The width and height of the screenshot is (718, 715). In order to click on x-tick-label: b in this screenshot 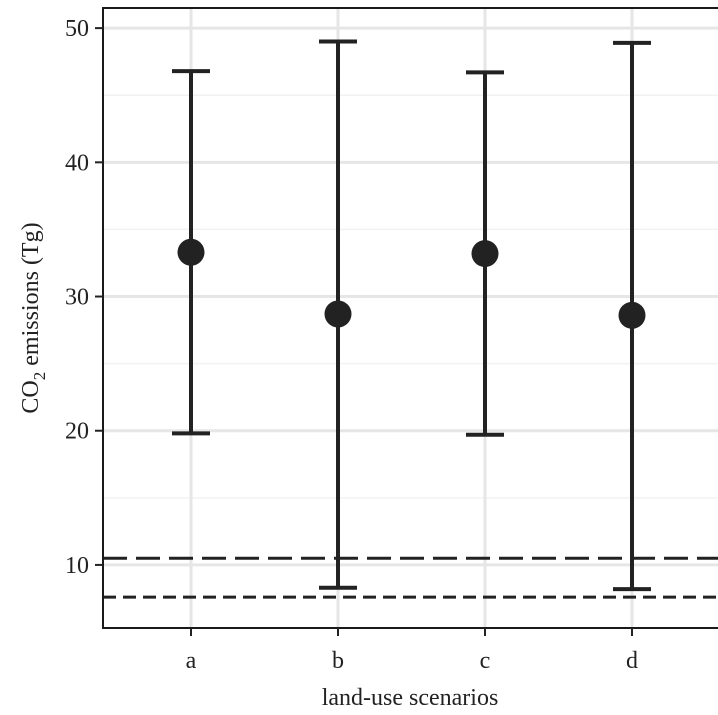, I will do `click(338, 661)`.